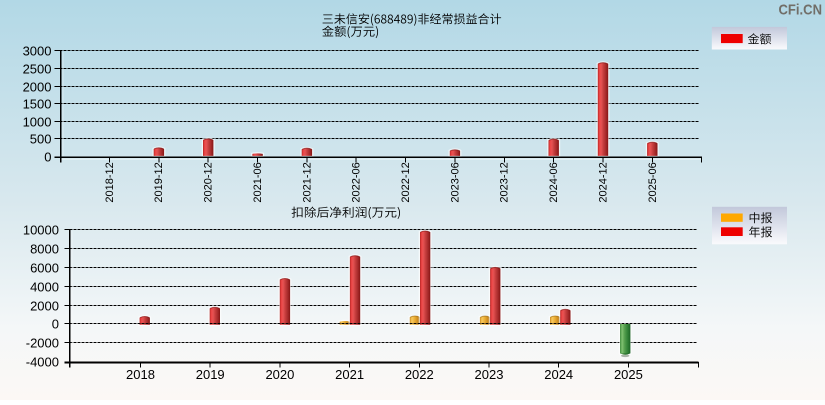  What do you see at coordinates (210, 374) in the screenshot?
I see `svg-text: 2019` at bounding box center [210, 374].